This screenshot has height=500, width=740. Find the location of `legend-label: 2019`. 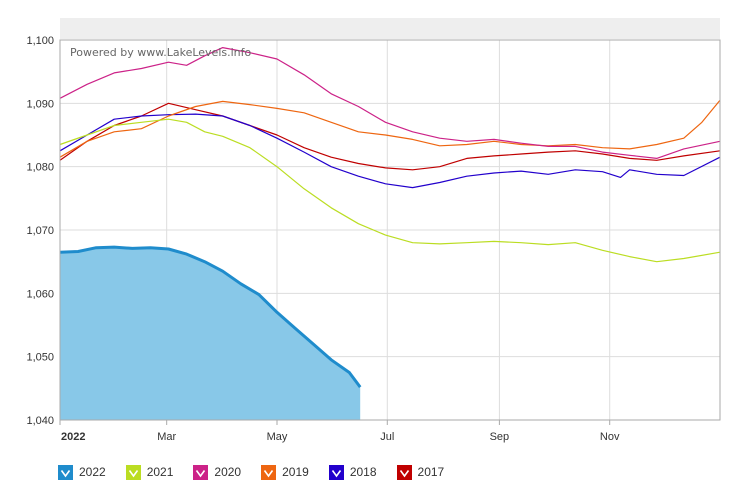

legend-label: 2019 is located at coordinates (295, 472).